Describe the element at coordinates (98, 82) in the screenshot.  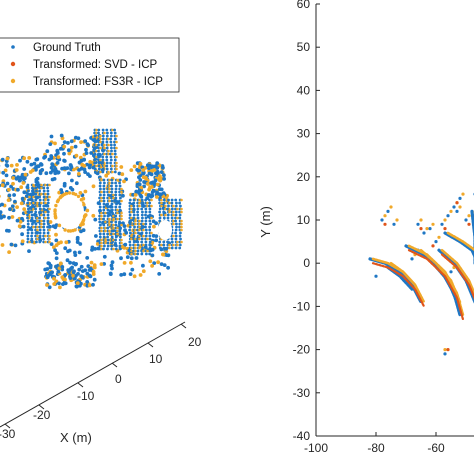
I see `legend-label-fs3r-icp: Transformed: FS3R - ICP` at that location.